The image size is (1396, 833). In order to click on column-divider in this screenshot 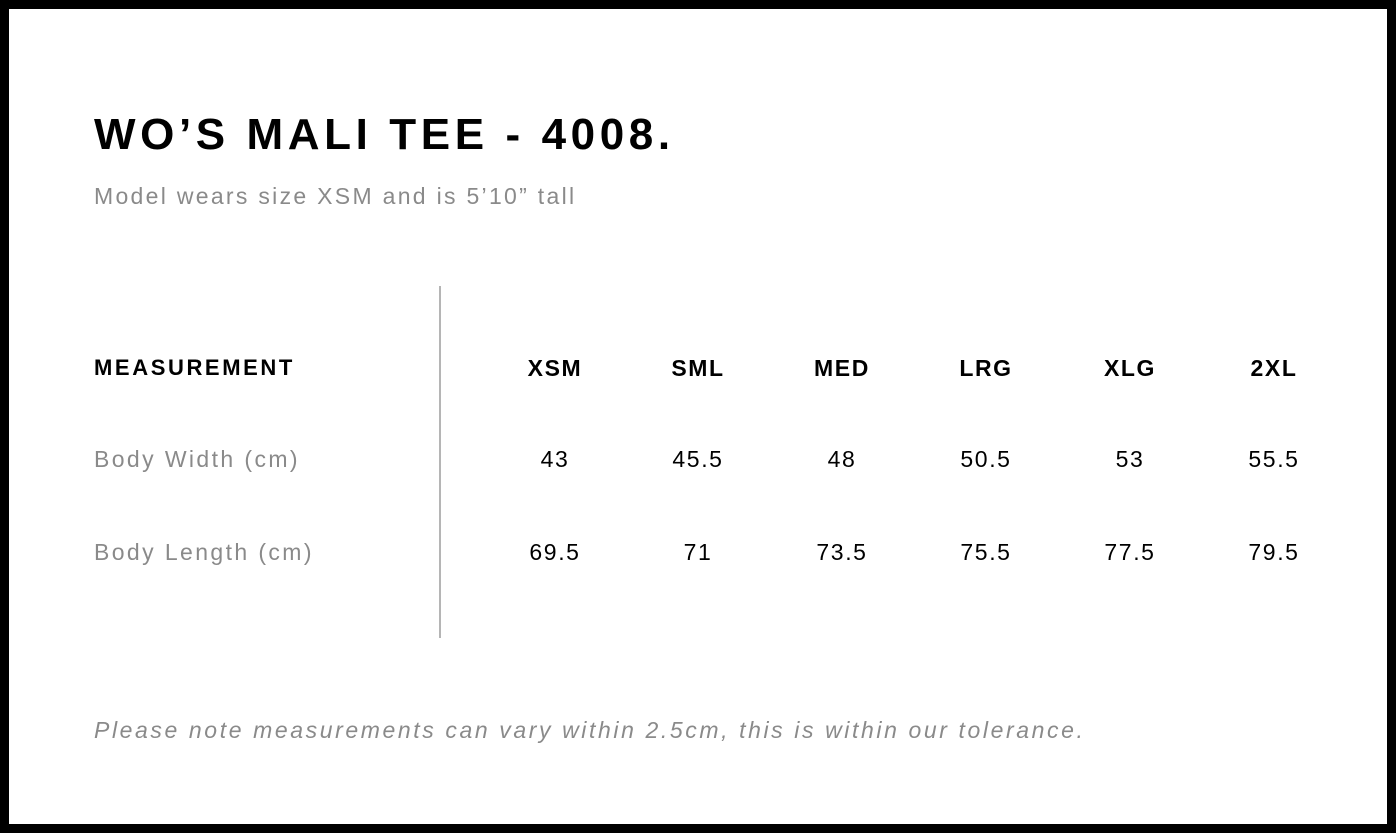, I will do `click(440, 462)`.